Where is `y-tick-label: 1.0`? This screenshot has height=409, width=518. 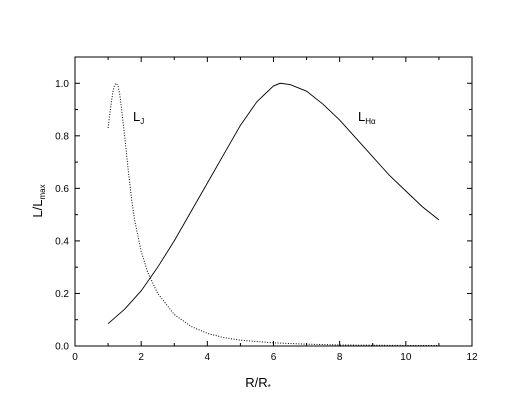 y-tick-label: 1.0 is located at coordinates (62, 84).